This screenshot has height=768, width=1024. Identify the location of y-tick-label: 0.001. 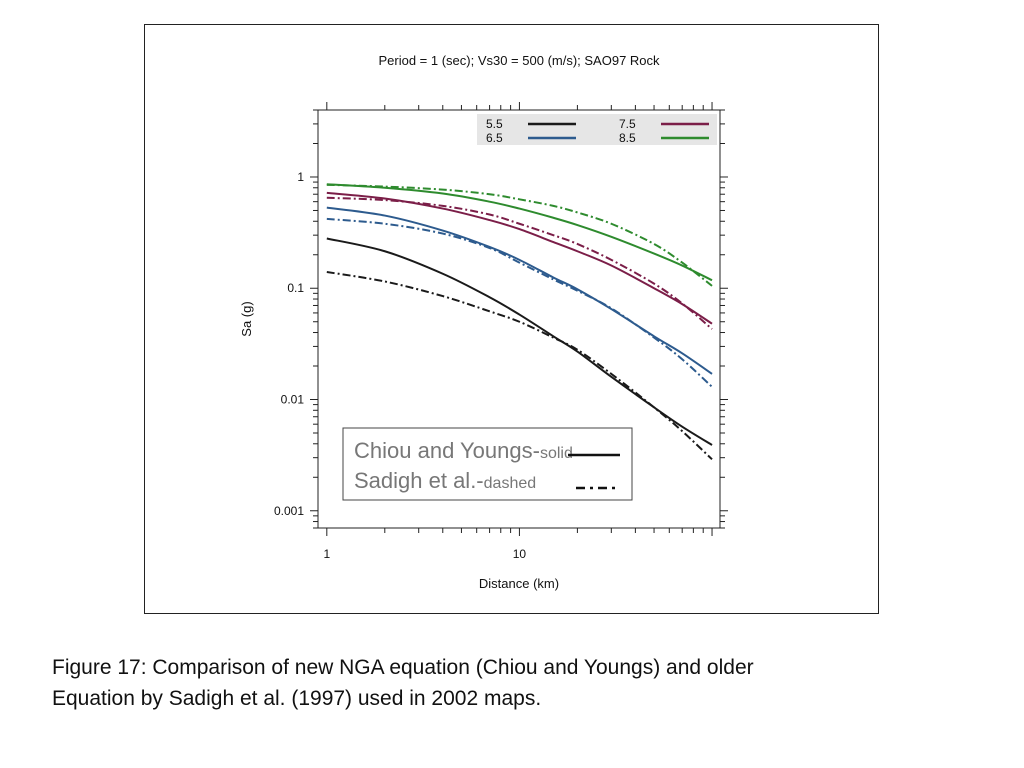
(289, 511).